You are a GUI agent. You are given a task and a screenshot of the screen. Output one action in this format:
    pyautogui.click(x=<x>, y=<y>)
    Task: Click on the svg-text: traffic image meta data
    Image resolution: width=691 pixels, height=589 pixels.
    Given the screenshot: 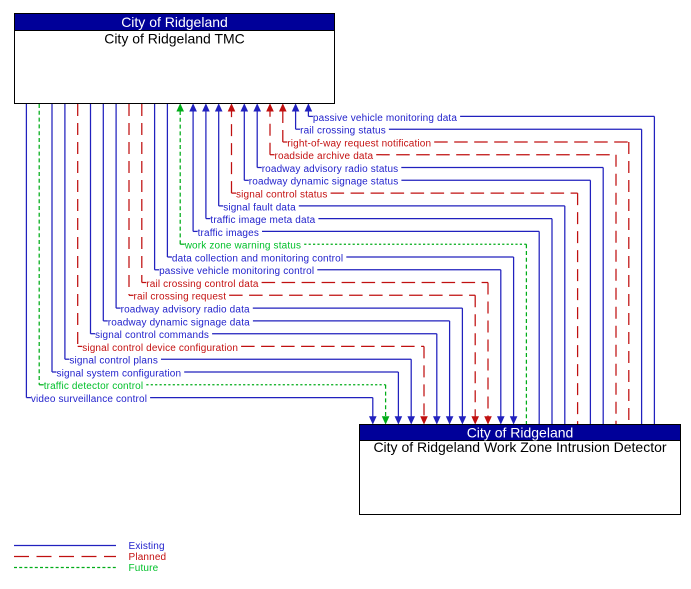 What is the action you would take?
    pyautogui.click(x=262, y=220)
    